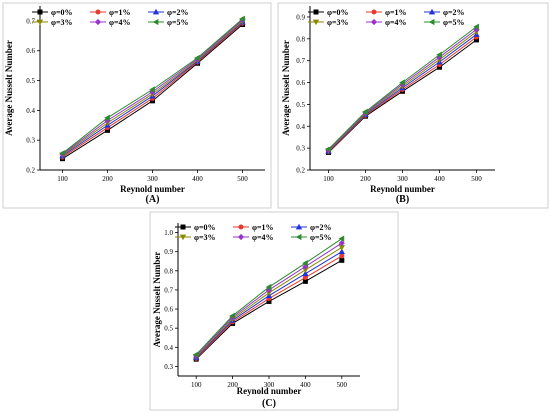  What do you see at coordinates (152, 179) in the screenshot?
I see `x-tick-label: 300` at bounding box center [152, 179].